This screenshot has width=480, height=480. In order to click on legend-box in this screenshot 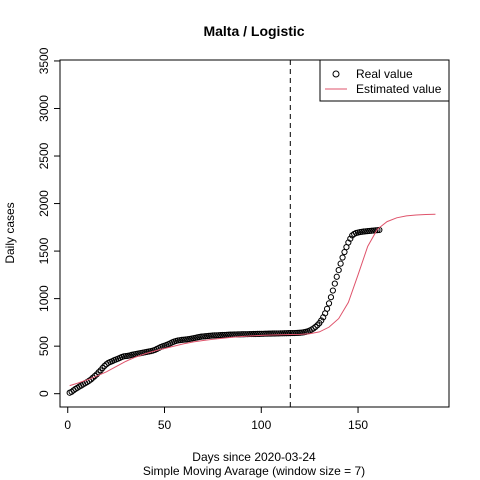, I will do `click(384, 80)`.